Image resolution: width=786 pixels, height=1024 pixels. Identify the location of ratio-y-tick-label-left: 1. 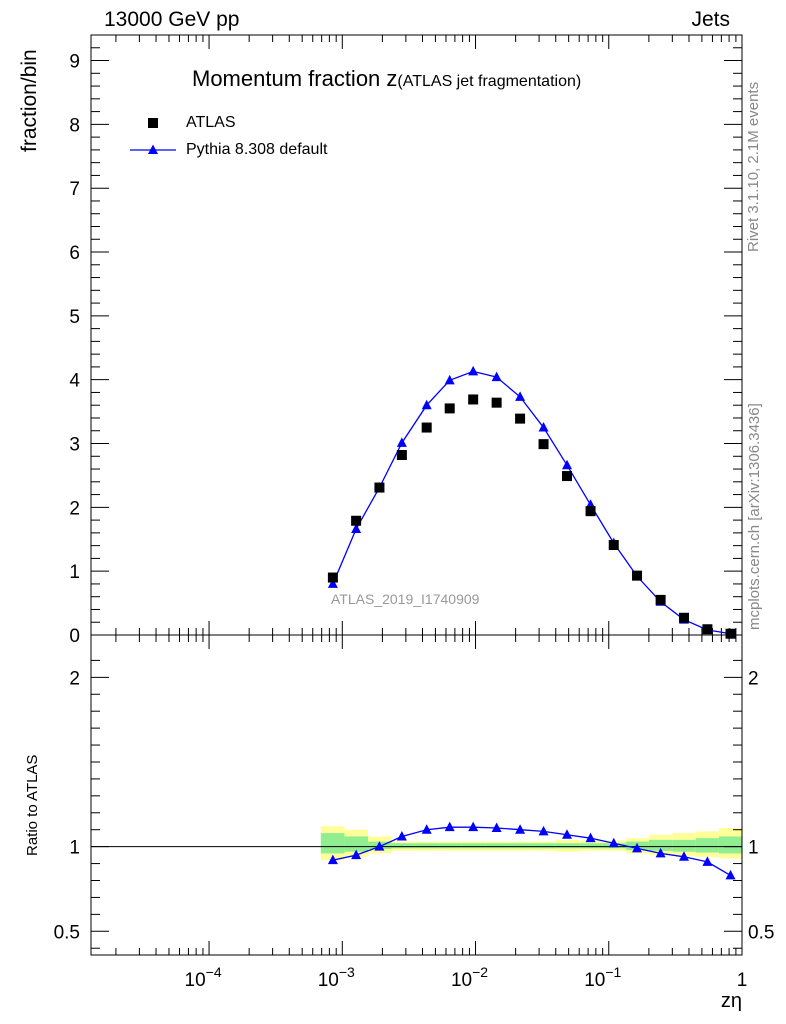
(74, 848).